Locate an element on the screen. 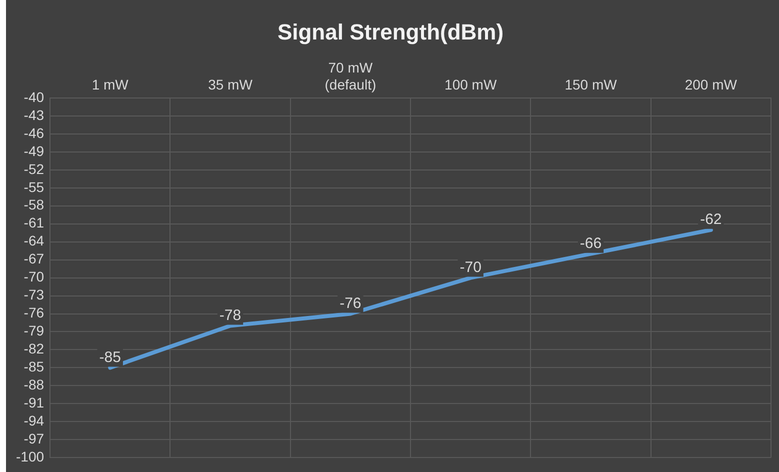 The image size is (779, 472). y-tick-label: -61 is located at coordinates (34, 222).